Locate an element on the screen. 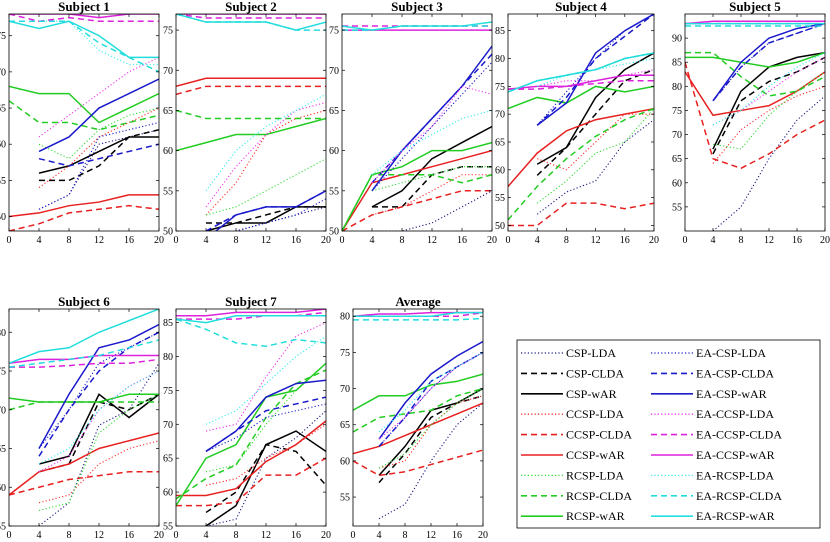  series-line-ccsp-war is located at coordinates (251, 82).